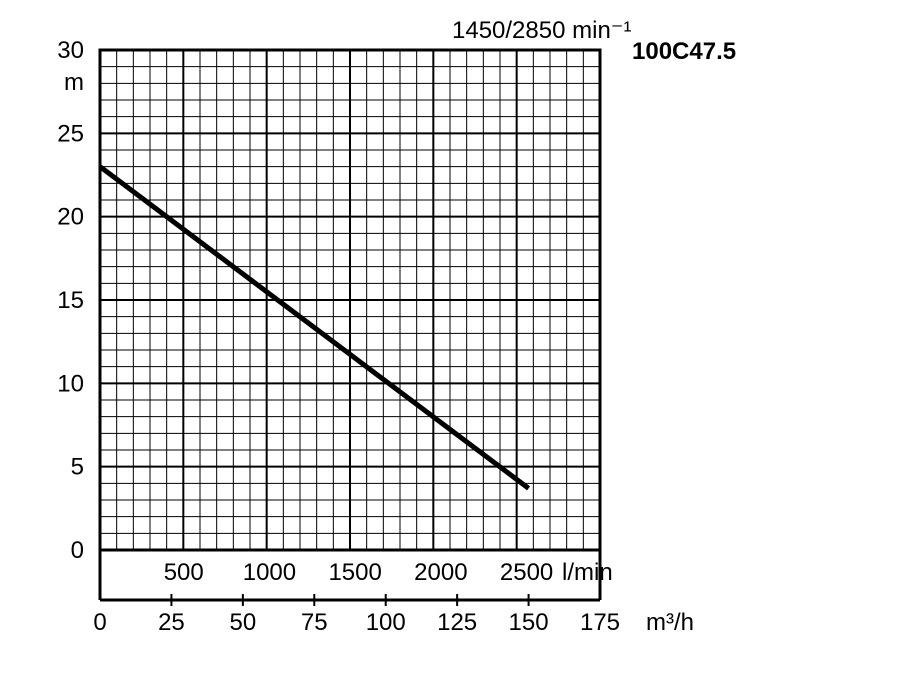 The width and height of the screenshot is (900, 700). I want to click on x-lmin-tick-label: 2500, so click(526, 572).